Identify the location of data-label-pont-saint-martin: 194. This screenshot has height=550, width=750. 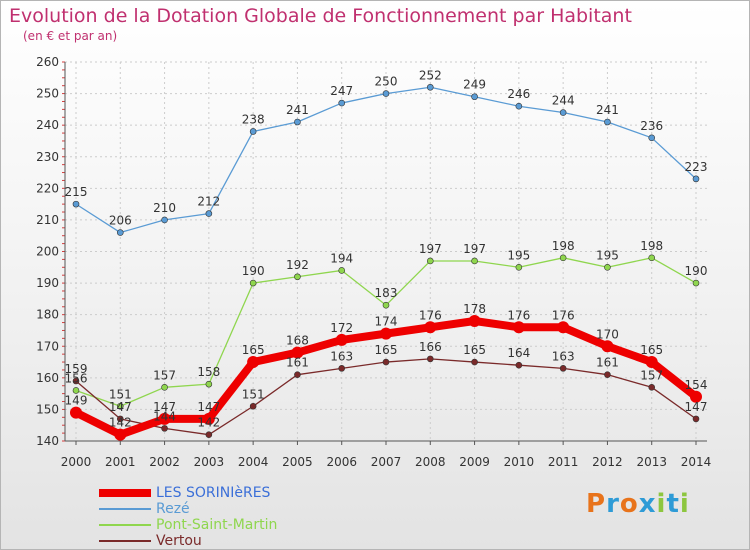
(341, 258).